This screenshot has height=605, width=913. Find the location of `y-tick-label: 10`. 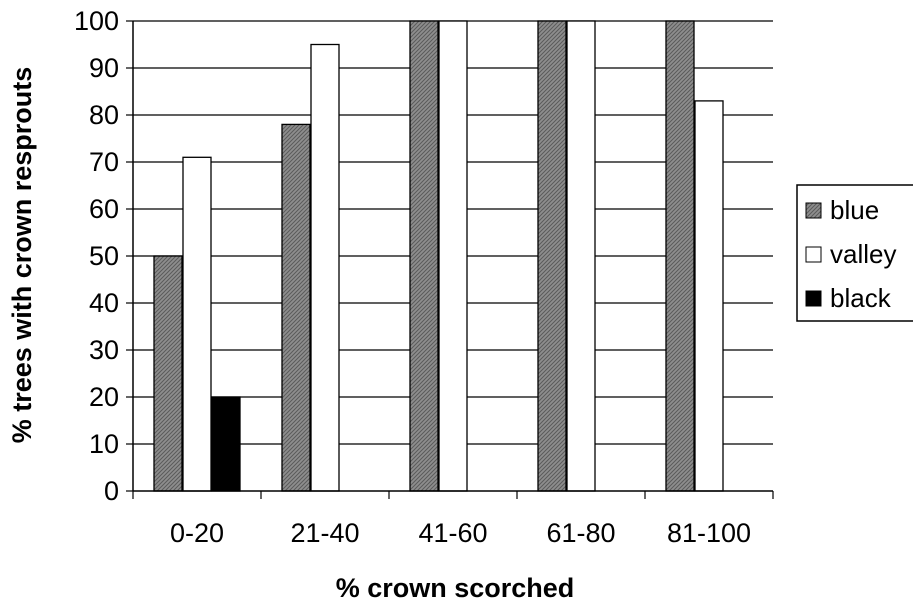

y-tick-label: 10 is located at coordinates (104, 444).